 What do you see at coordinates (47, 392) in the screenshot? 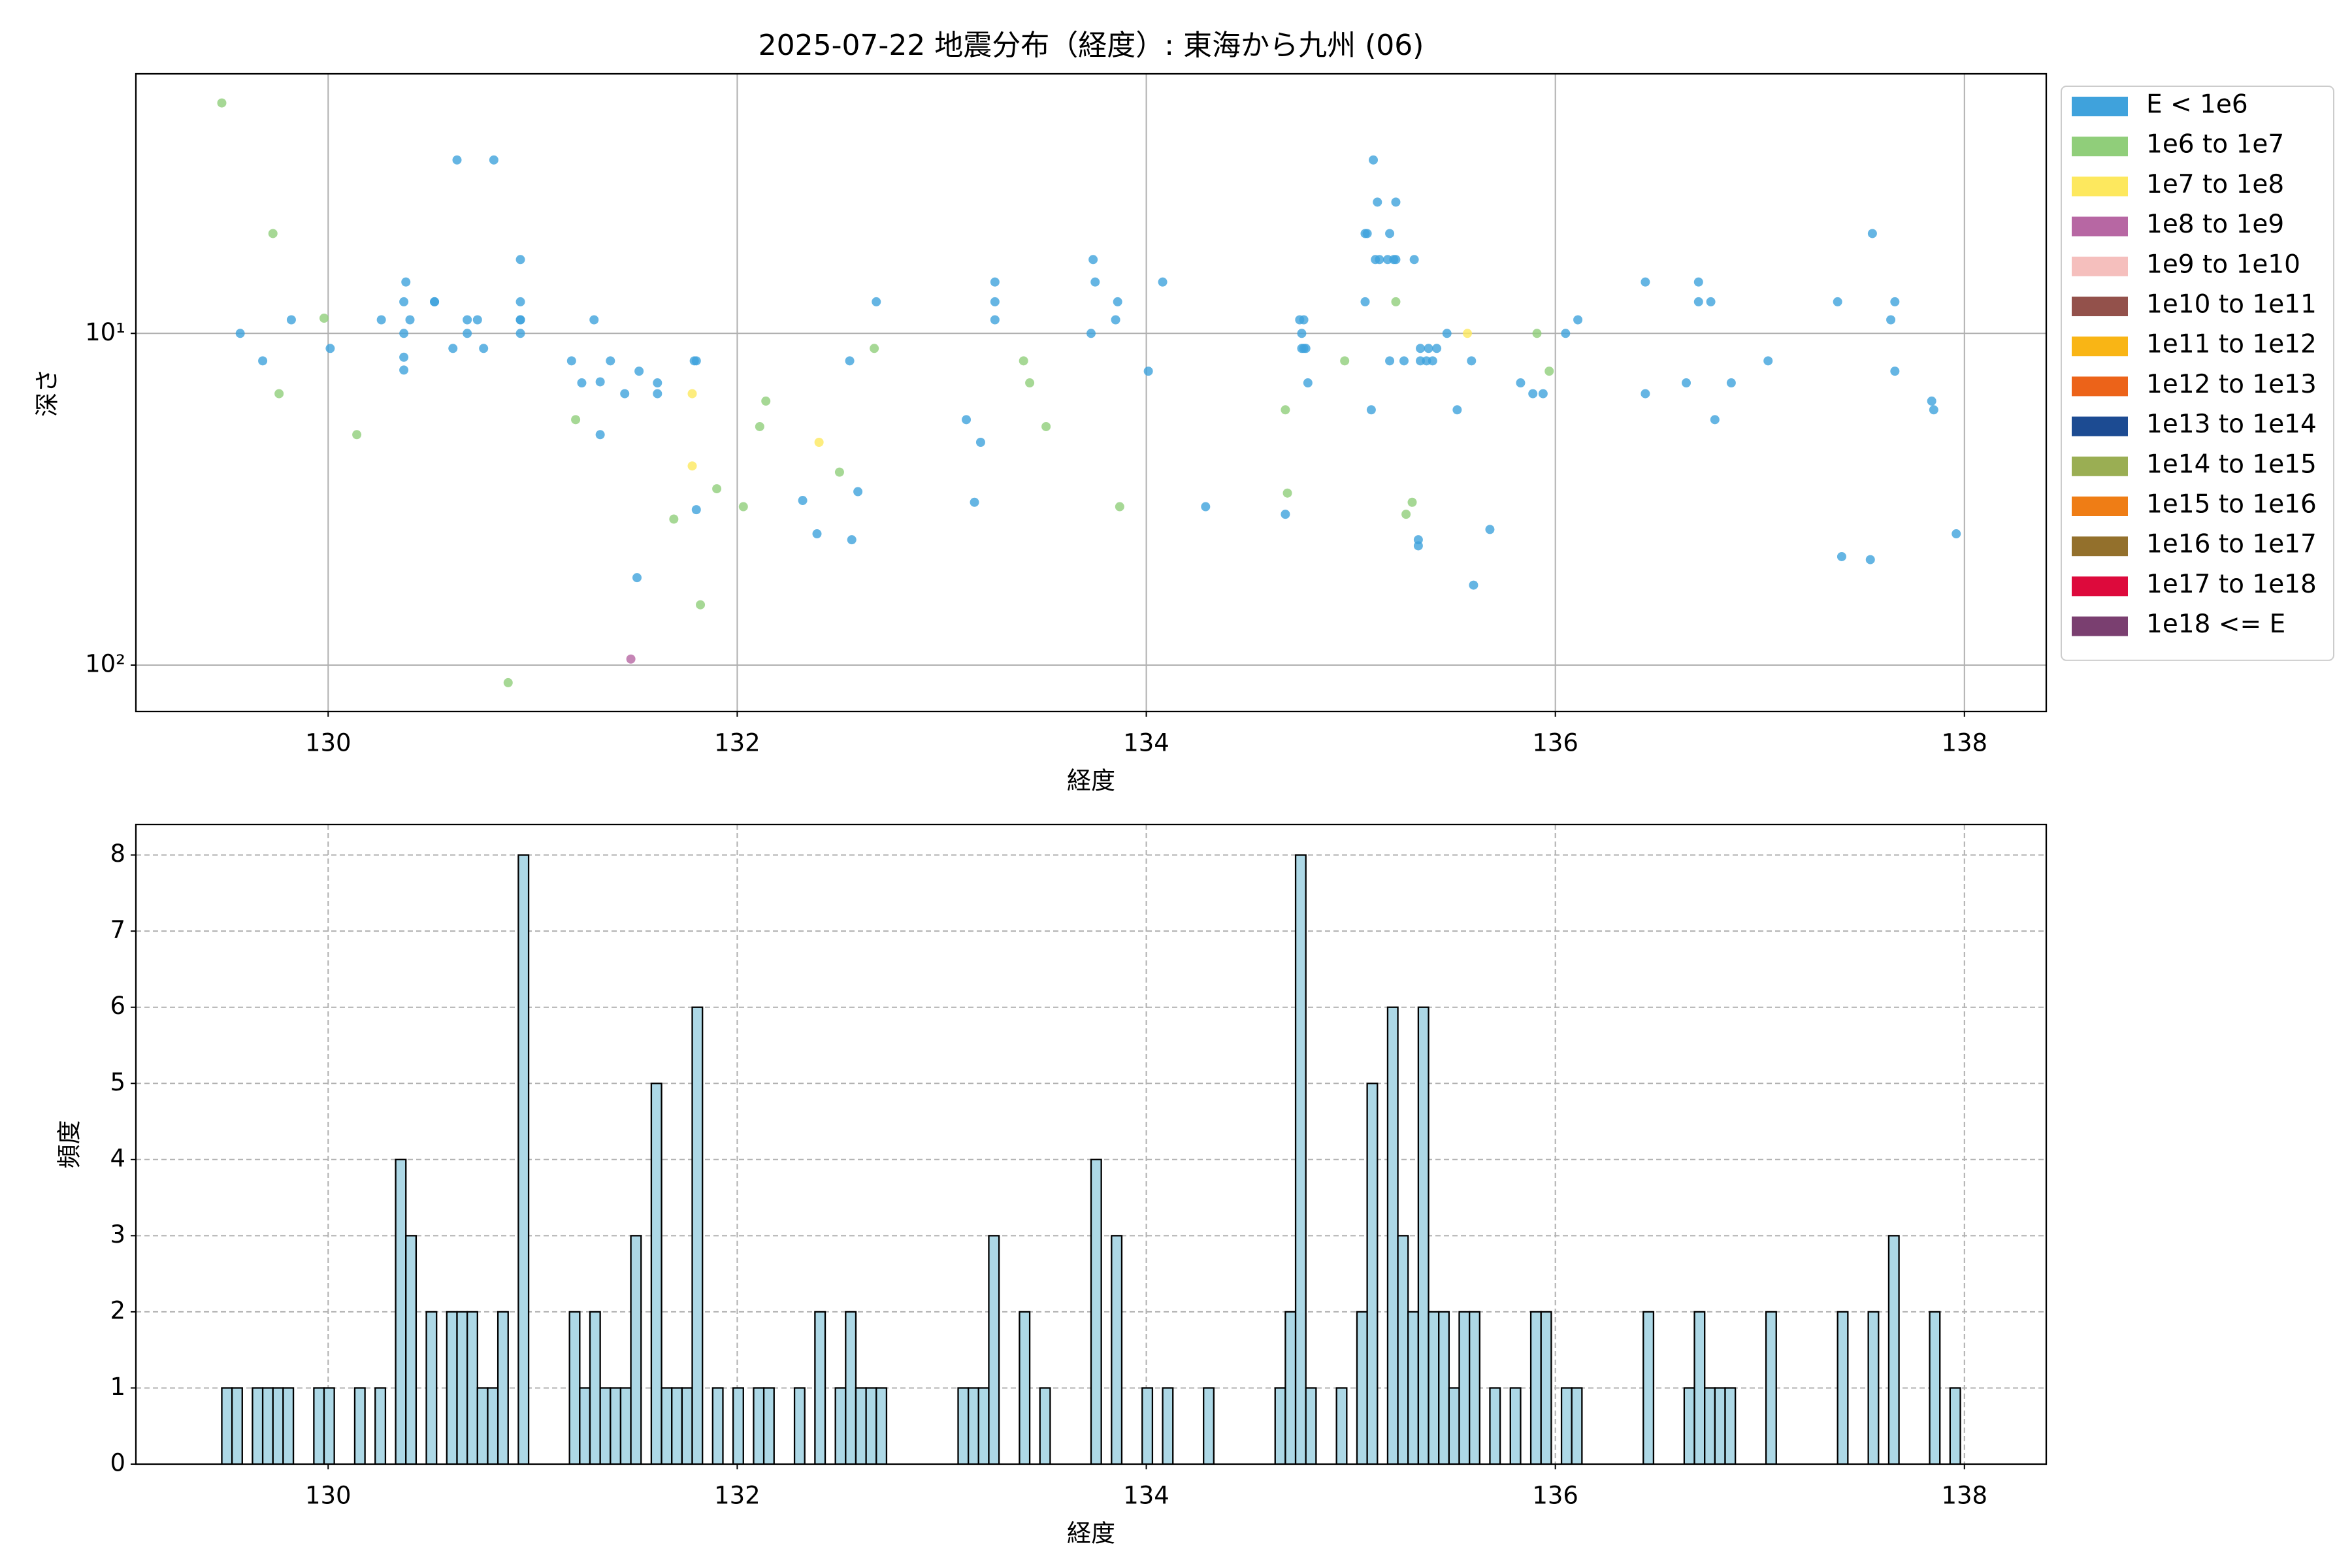
I see `y-axis-label: 深さ` at bounding box center [47, 392].